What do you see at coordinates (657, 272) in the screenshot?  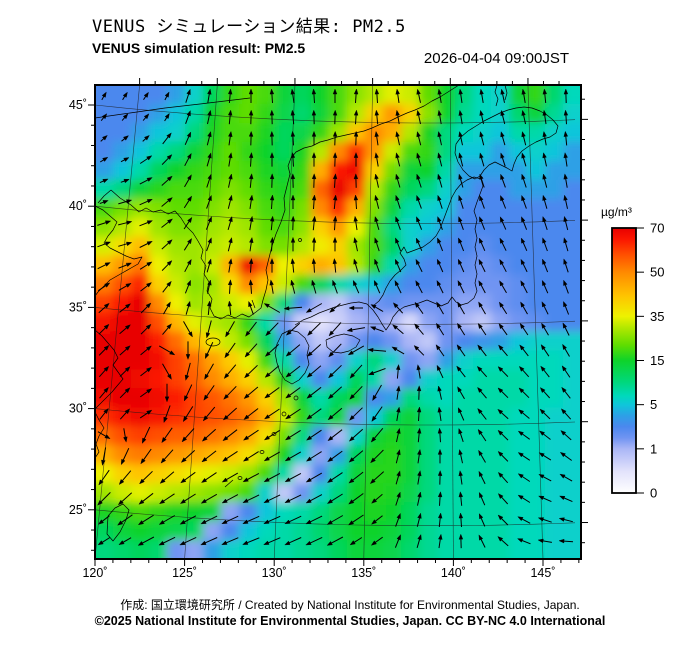 I see `colorbar-tick-label: 50` at bounding box center [657, 272].